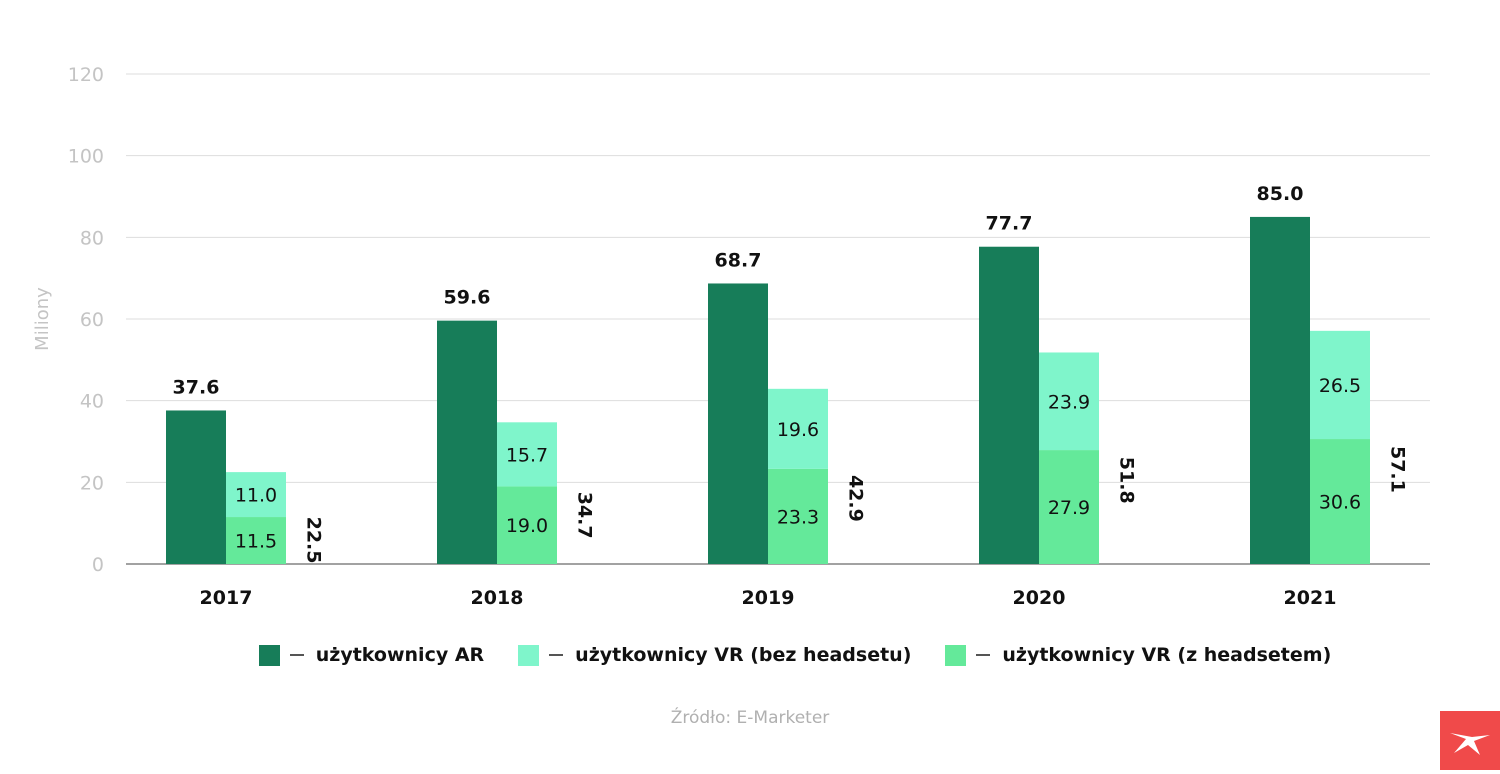 The height and width of the screenshot is (774, 1500). Describe the element at coordinates (743, 655) in the screenshot. I see `legend-label-vr-no-headset: użytkownicy VR (bez headsetu)` at that location.